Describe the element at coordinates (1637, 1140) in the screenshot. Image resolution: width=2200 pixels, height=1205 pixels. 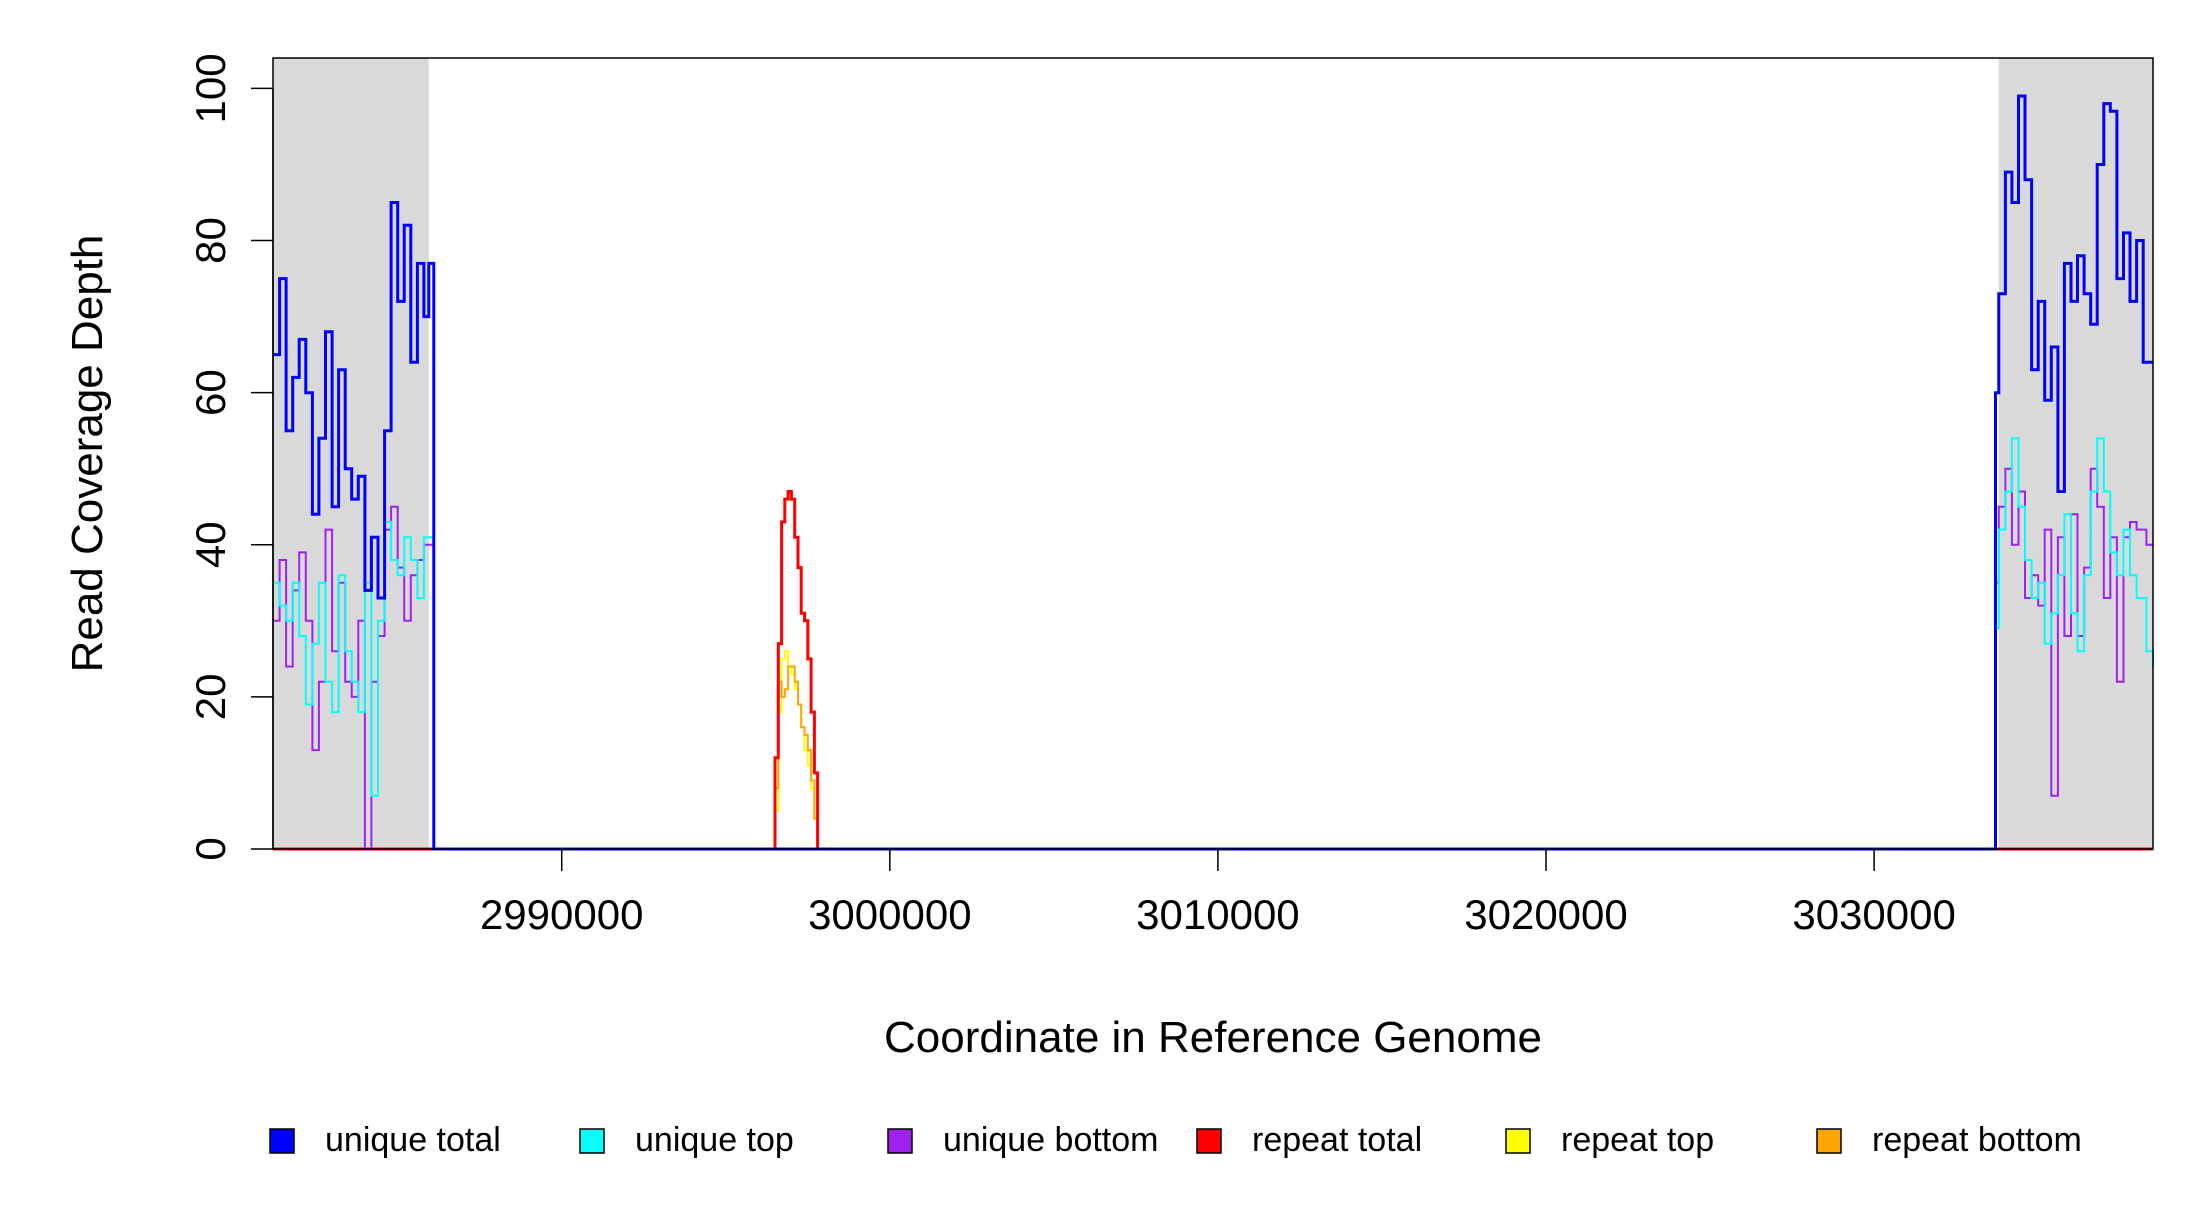
I see `legend-label-repeat-top: repeat top` at that location.